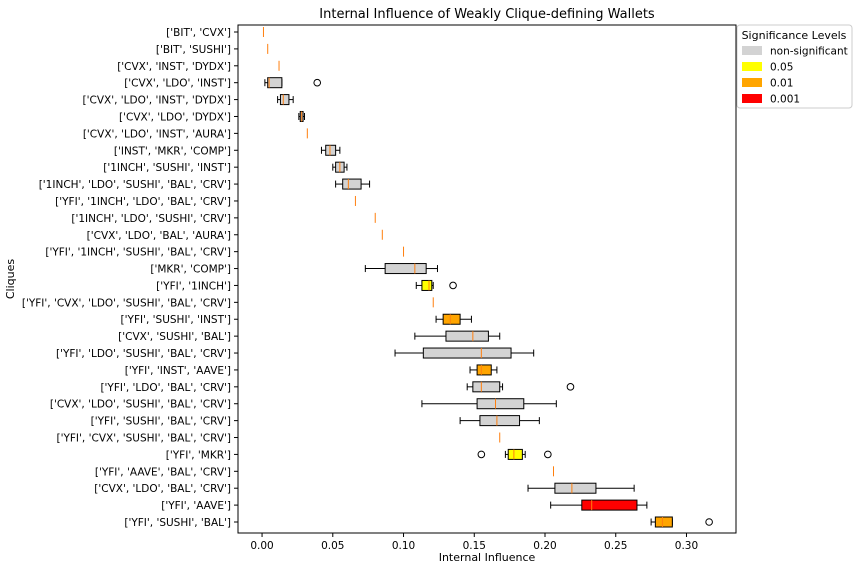 The height and width of the screenshot is (568, 856). I want to click on y-tick-label: ['CVX', 'LDO', 'BAL', 'CRV'], so click(162, 489).